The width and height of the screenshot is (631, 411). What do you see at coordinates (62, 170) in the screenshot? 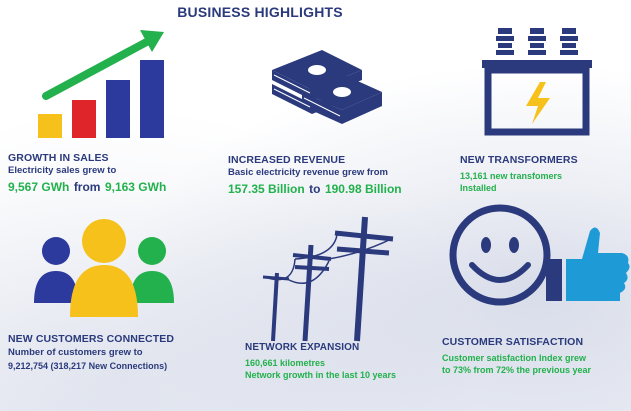
I see `sales-description: Electricity sales grew to` at bounding box center [62, 170].